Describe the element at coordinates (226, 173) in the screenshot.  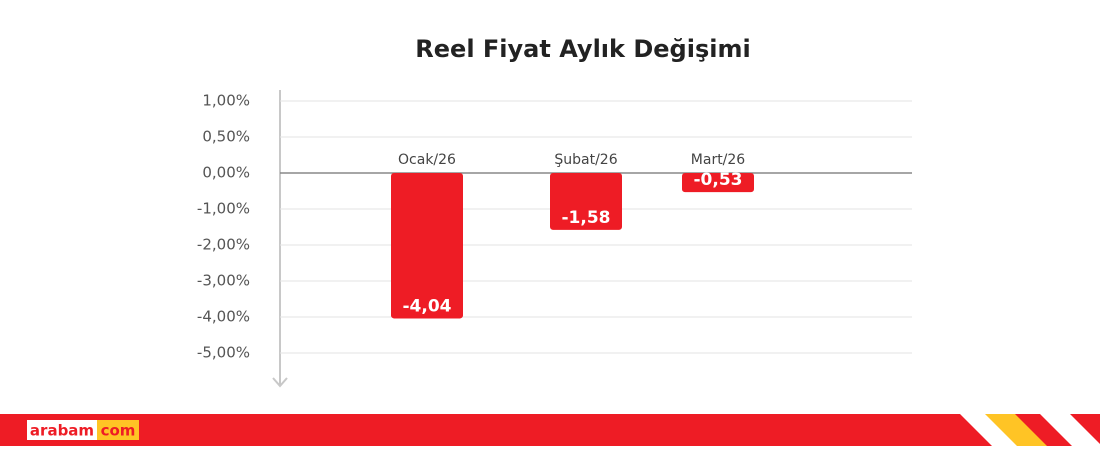
I see `y-tick-label: 0,00%` at that location.